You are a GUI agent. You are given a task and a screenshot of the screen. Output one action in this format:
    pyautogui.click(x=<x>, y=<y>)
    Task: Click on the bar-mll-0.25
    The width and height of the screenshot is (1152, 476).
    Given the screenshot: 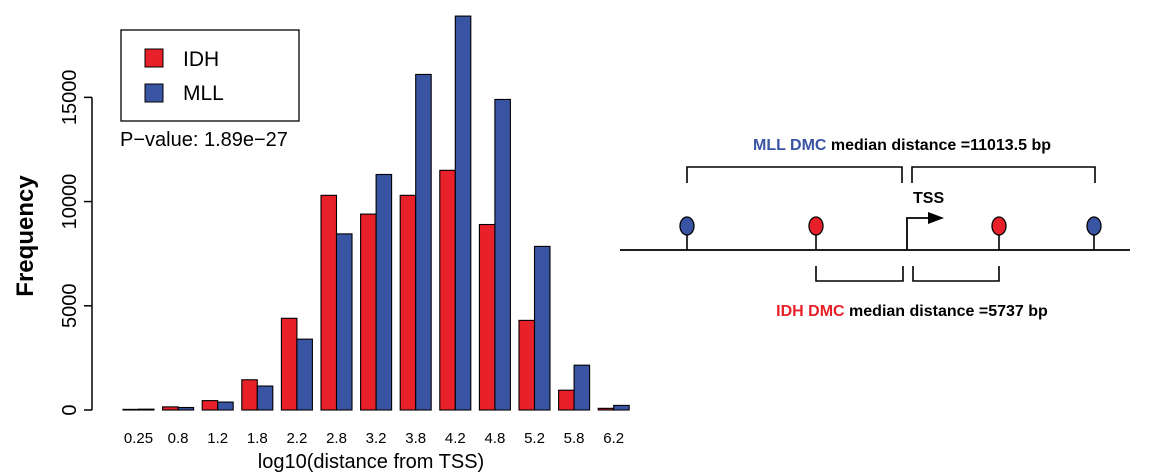 What is the action you would take?
    pyautogui.click(x=146, y=409)
    